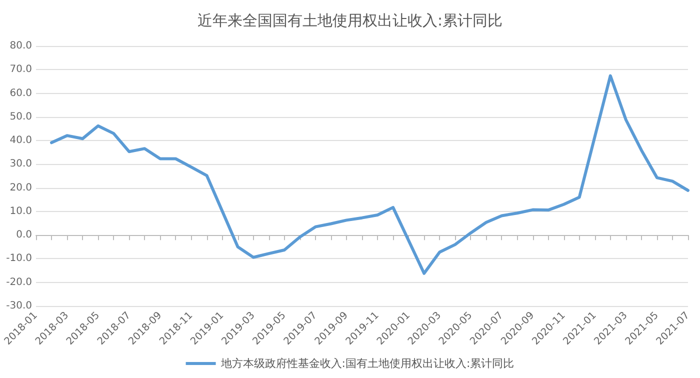 This screenshot has width=700, height=378. What do you see at coordinates (21, 70) in the screenshot?
I see `y-tick-label: 70.0` at bounding box center [21, 70].